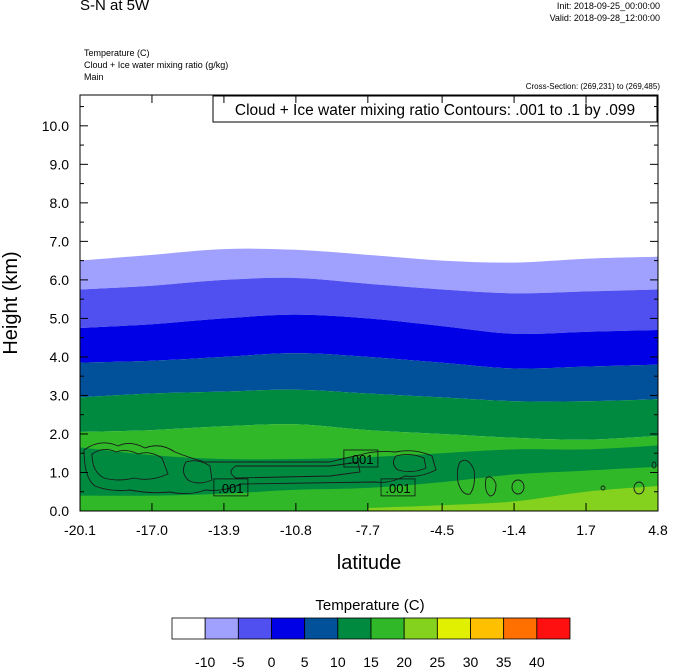  Describe the element at coordinates (115, 7) in the screenshot. I see `main-title: S-N at 5W` at that location.